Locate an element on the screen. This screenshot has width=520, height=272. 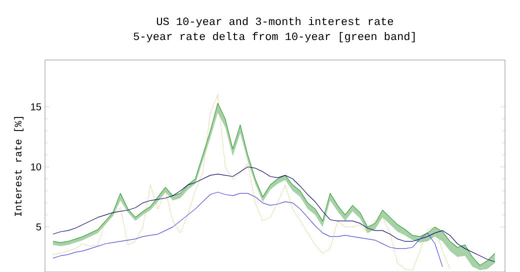
y-tick-label: 5 is located at coordinates (39, 226).